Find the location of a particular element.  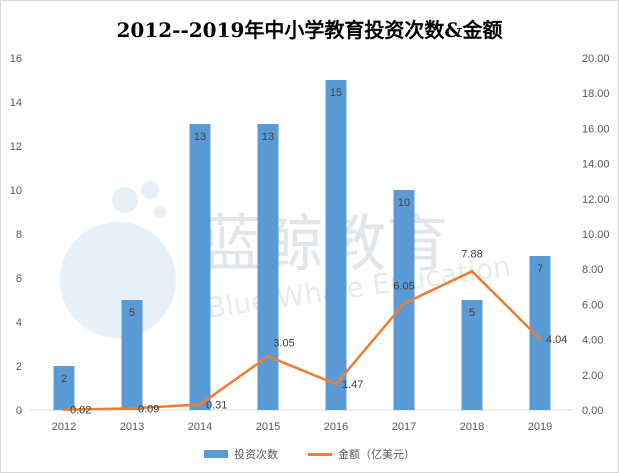

chart-title: 2012--2019年中小学教育投资次数&金额 is located at coordinates (309, 30).